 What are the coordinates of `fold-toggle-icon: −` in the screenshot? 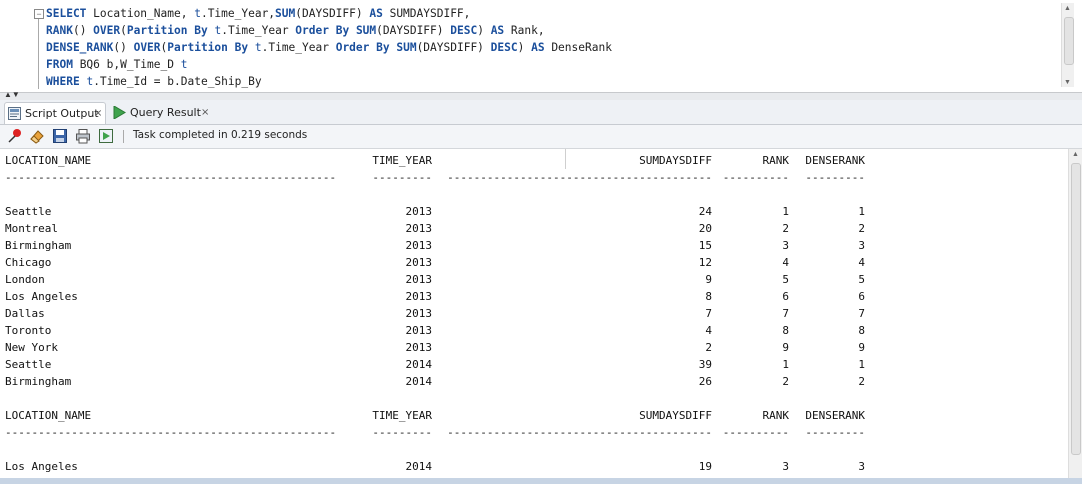 It's located at (39, 14).